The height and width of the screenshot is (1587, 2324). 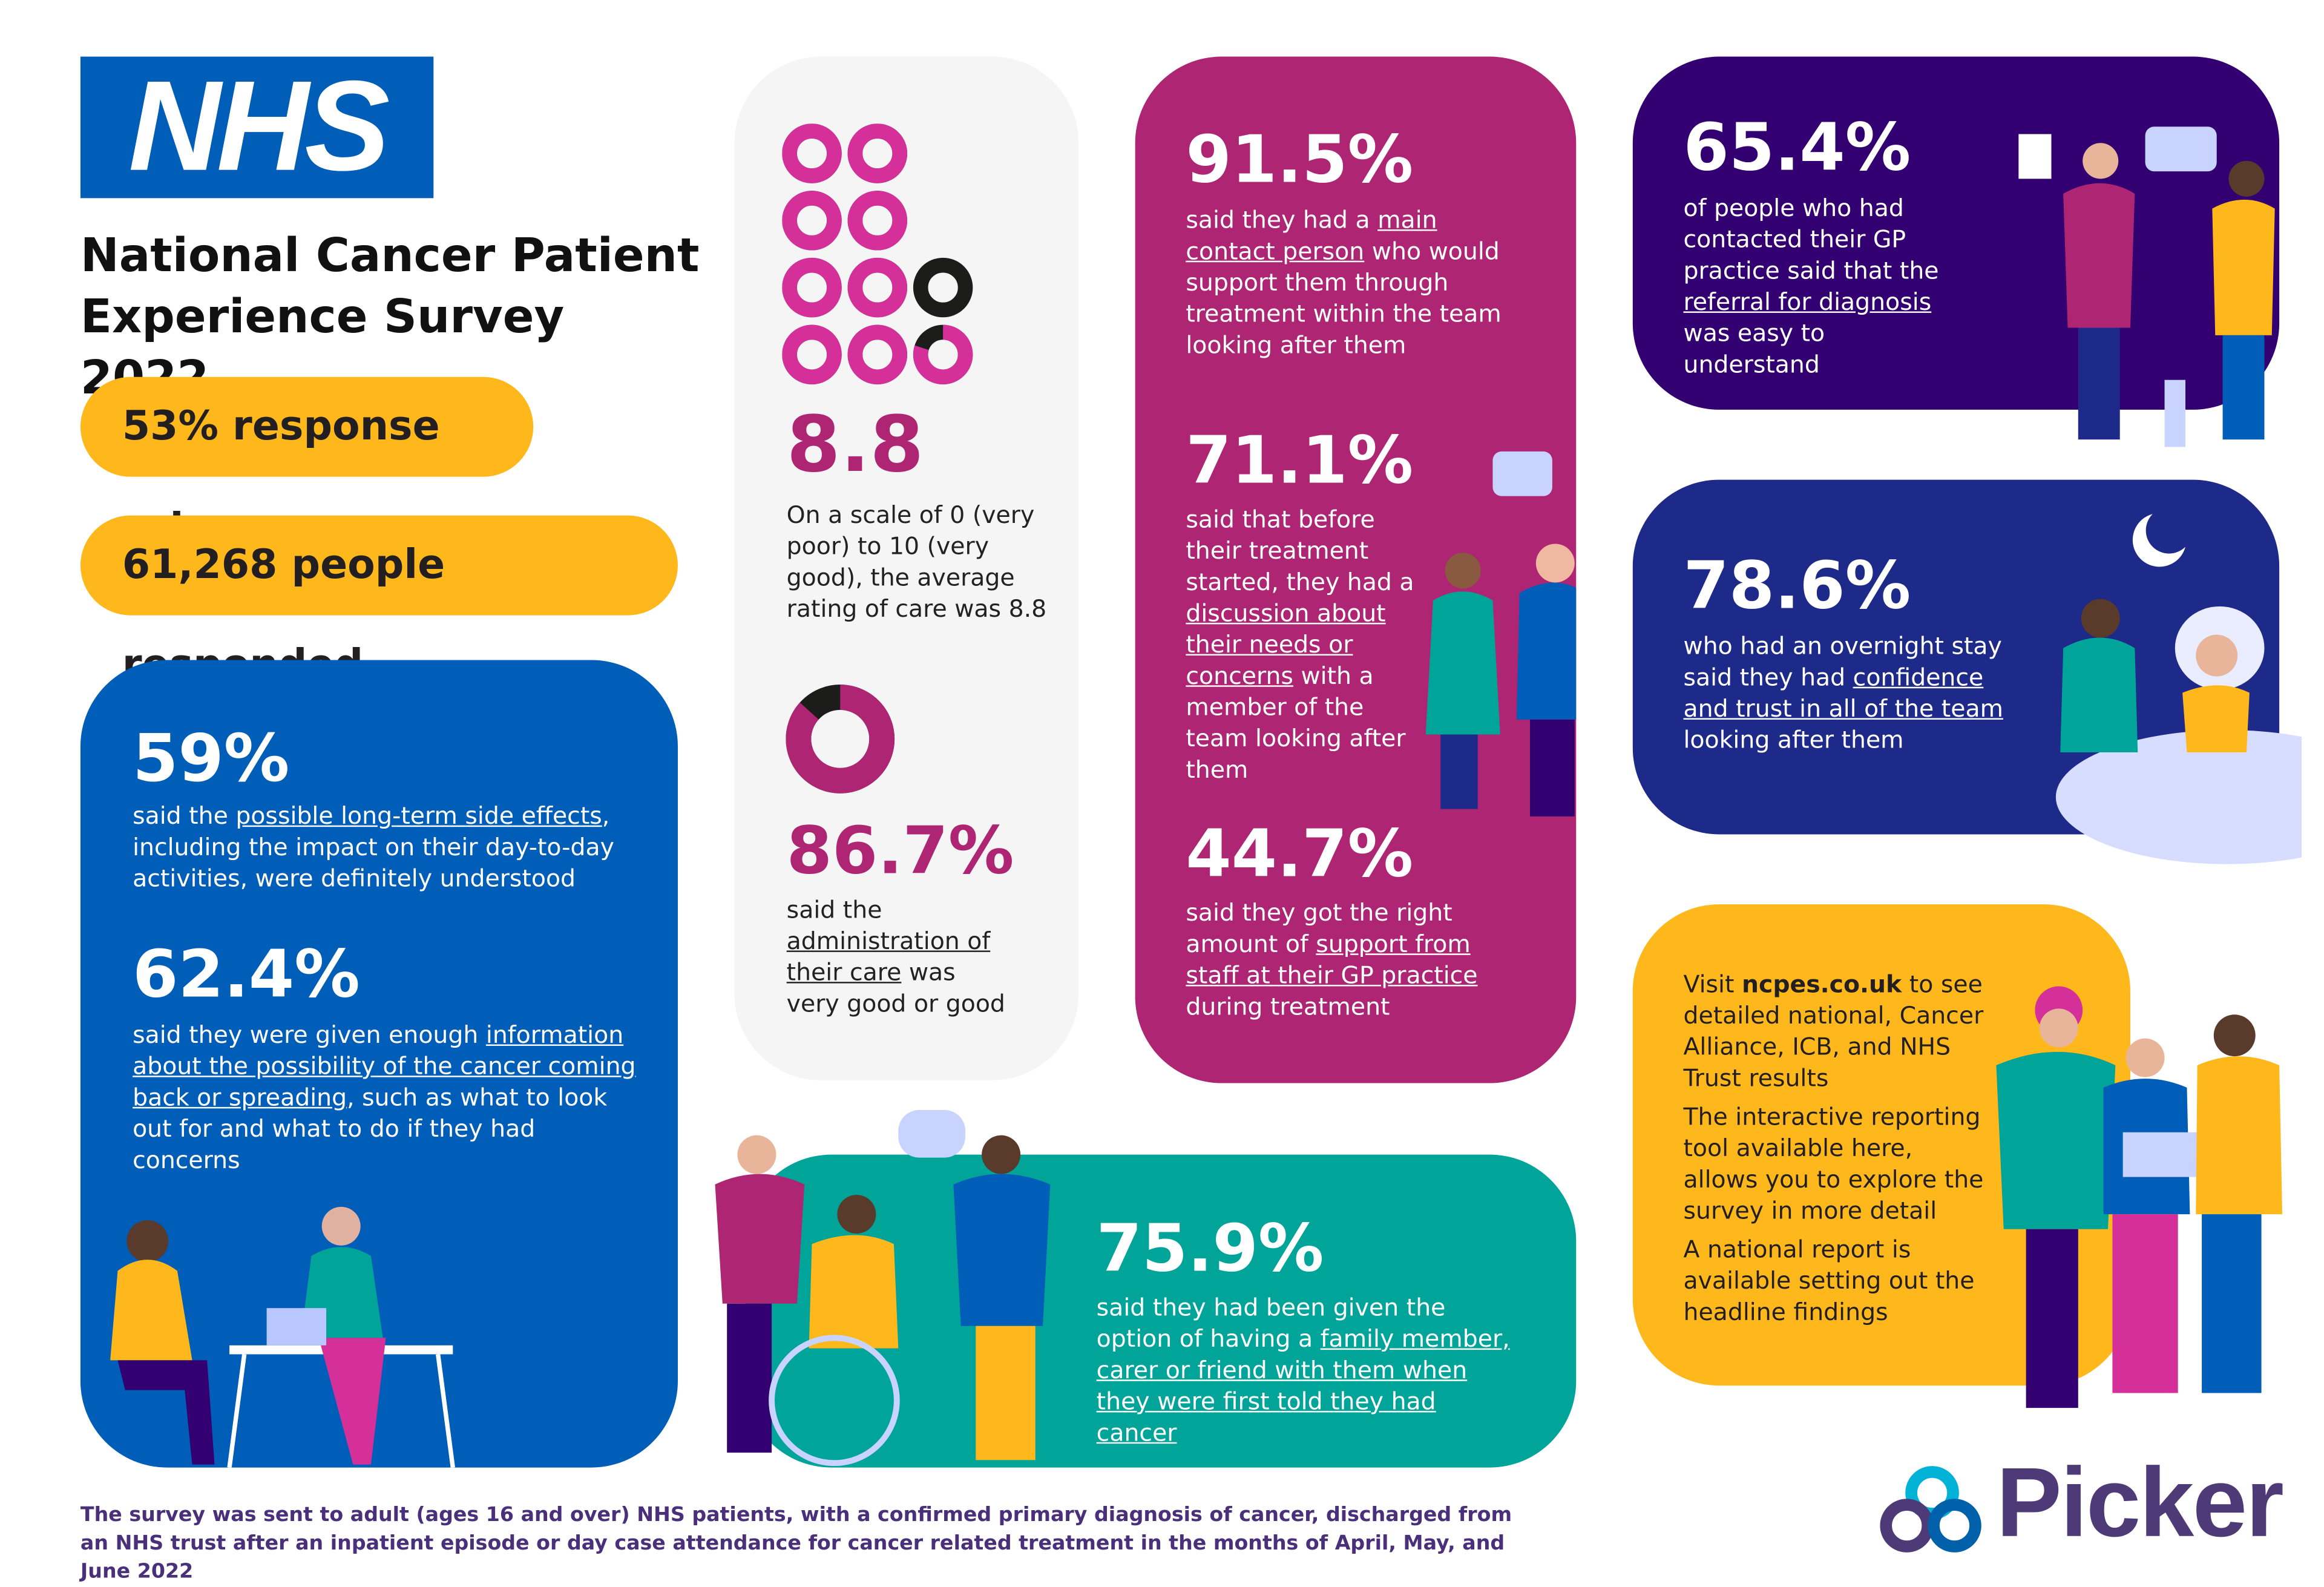 What do you see at coordinates (379, 601) in the screenshot?
I see `responded-pill: 61,268 people responded` at bounding box center [379, 601].